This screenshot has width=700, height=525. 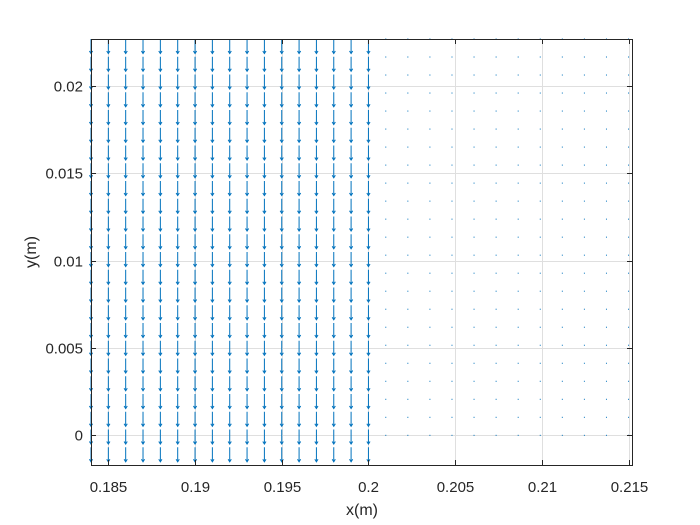 I want to click on x-tick-label: 0.2, so click(x=368, y=487).